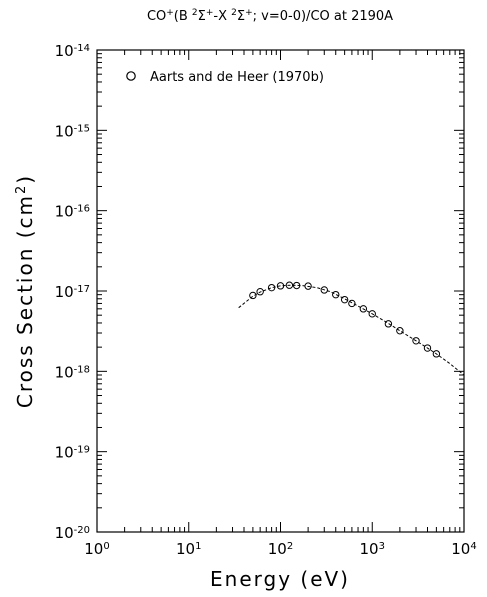 The height and width of the screenshot is (597, 487). Describe the element at coordinates (72, 453) in the screenshot. I see `y-tick-label: 10-19` at that location.